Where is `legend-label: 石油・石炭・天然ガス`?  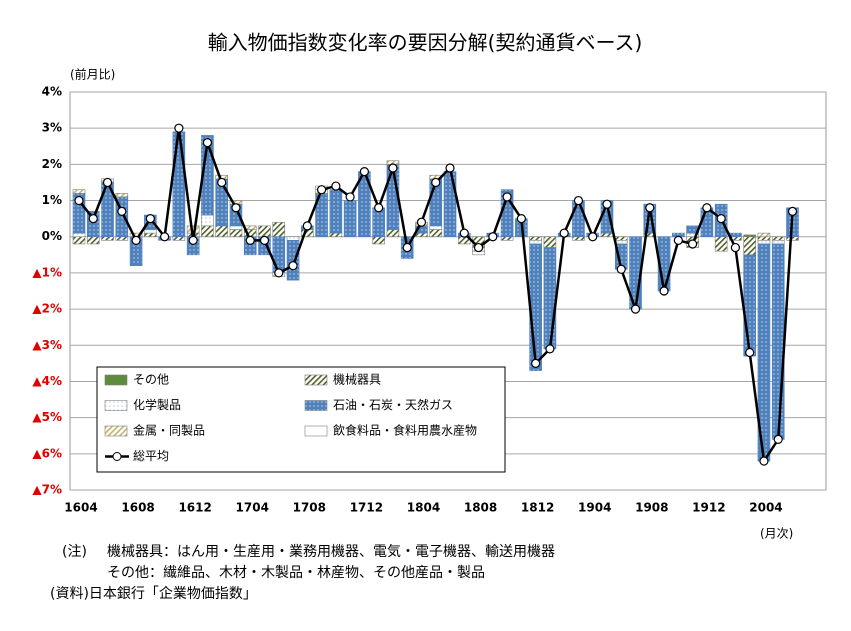 legend-label: 石油・石炭・天然ガス is located at coordinates (393, 404).